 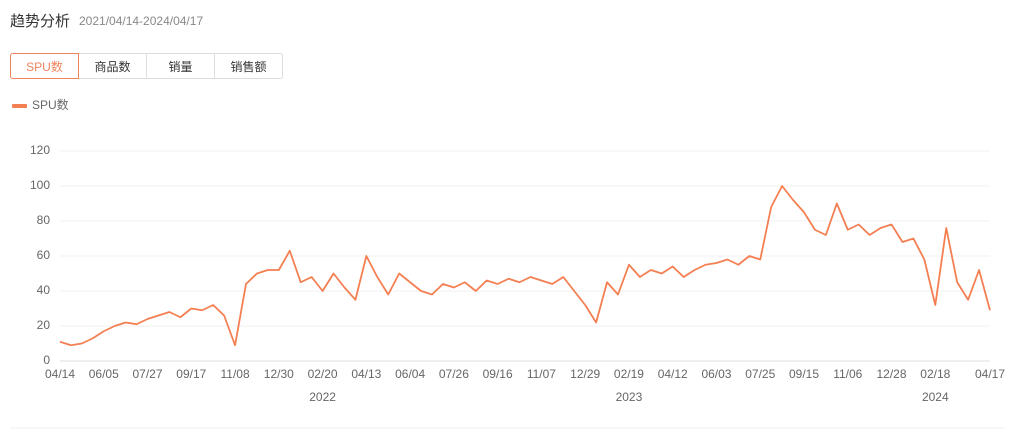 I want to click on x-tick-label: 09/16, so click(x=498, y=374).